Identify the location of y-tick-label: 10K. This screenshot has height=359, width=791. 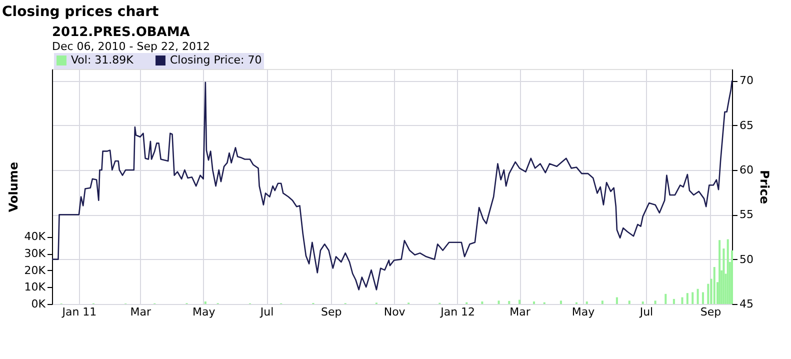
(35, 287).